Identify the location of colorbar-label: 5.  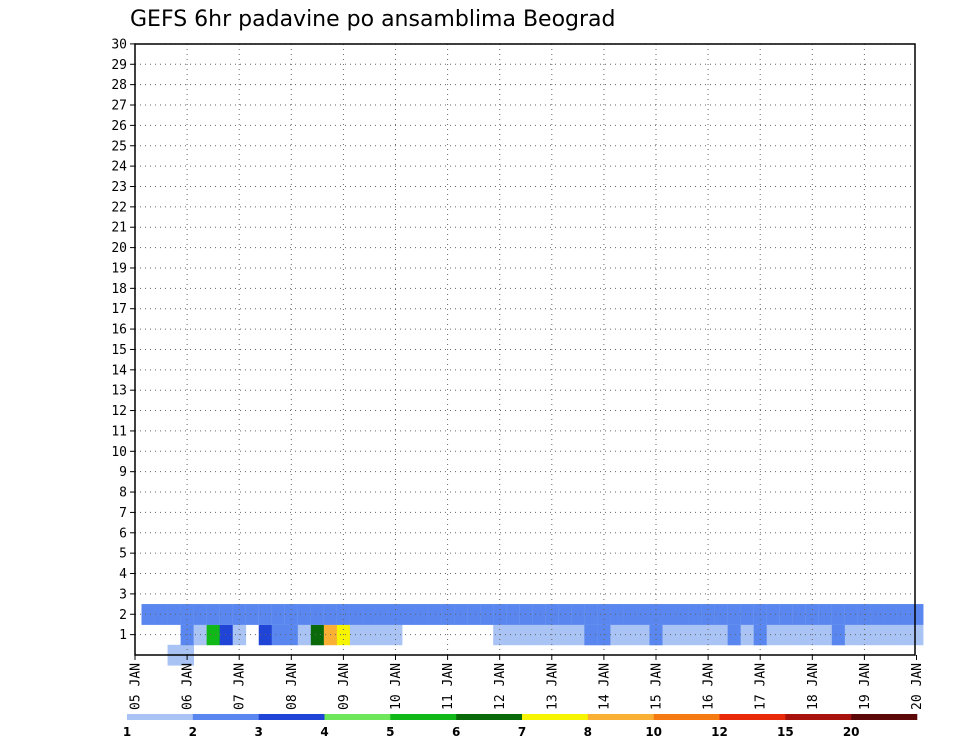
(390, 732).